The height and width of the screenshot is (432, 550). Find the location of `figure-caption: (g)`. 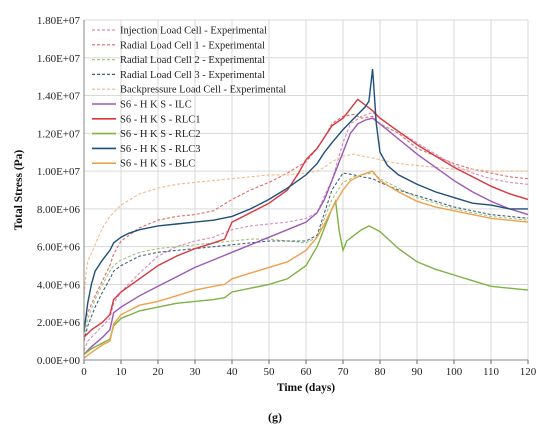

figure-caption: (g) is located at coordinates (275, 417).